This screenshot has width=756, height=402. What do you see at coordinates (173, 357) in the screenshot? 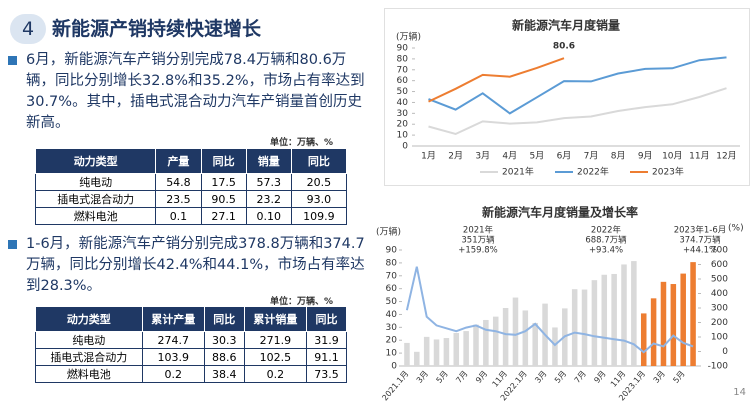
I see `cell-text: 103.9` at bounding box center [173, 357].